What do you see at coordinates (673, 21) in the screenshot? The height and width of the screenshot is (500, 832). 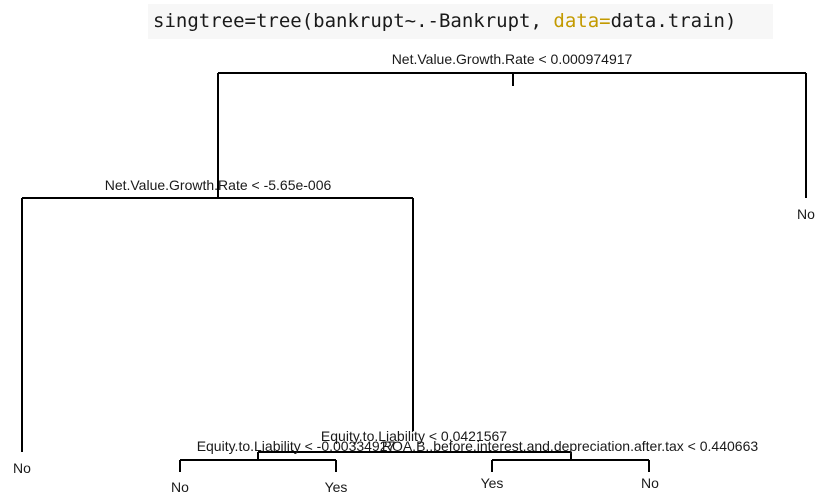 I see `code-text-2: data.train)` at bounding box center [673, 21].